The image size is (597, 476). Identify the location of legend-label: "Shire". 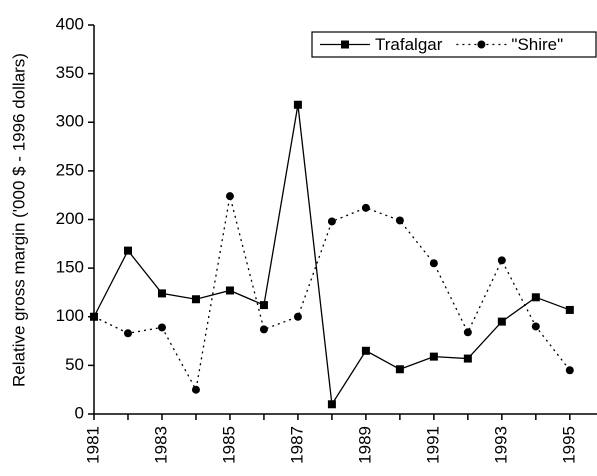
(537, 44).